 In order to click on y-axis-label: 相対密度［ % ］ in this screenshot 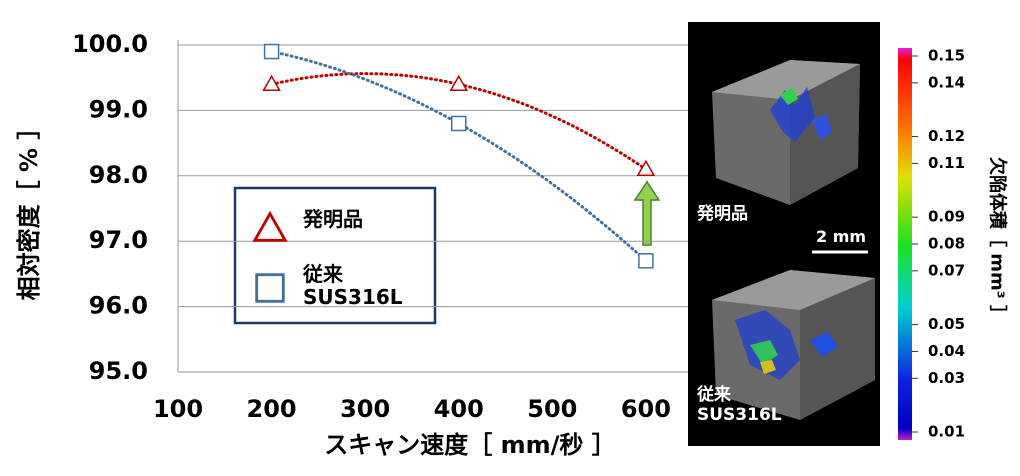, I will do `click(29, 208)`.